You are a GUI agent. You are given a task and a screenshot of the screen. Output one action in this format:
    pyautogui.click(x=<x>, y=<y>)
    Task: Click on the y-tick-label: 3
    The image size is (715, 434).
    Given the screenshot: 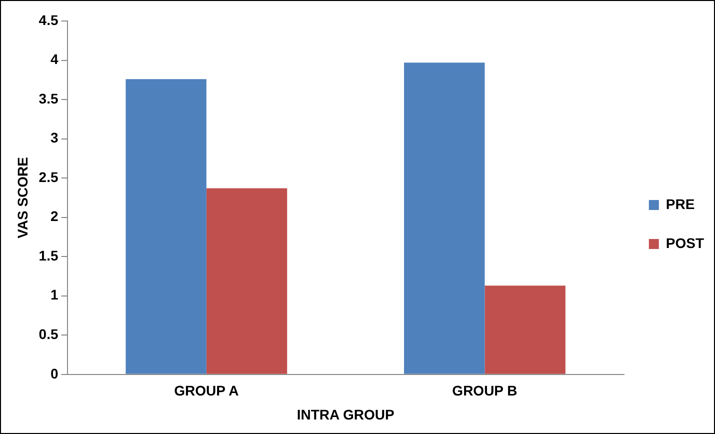 What is the action you would take?
    pyautogui.click(x=54, y=138)
    